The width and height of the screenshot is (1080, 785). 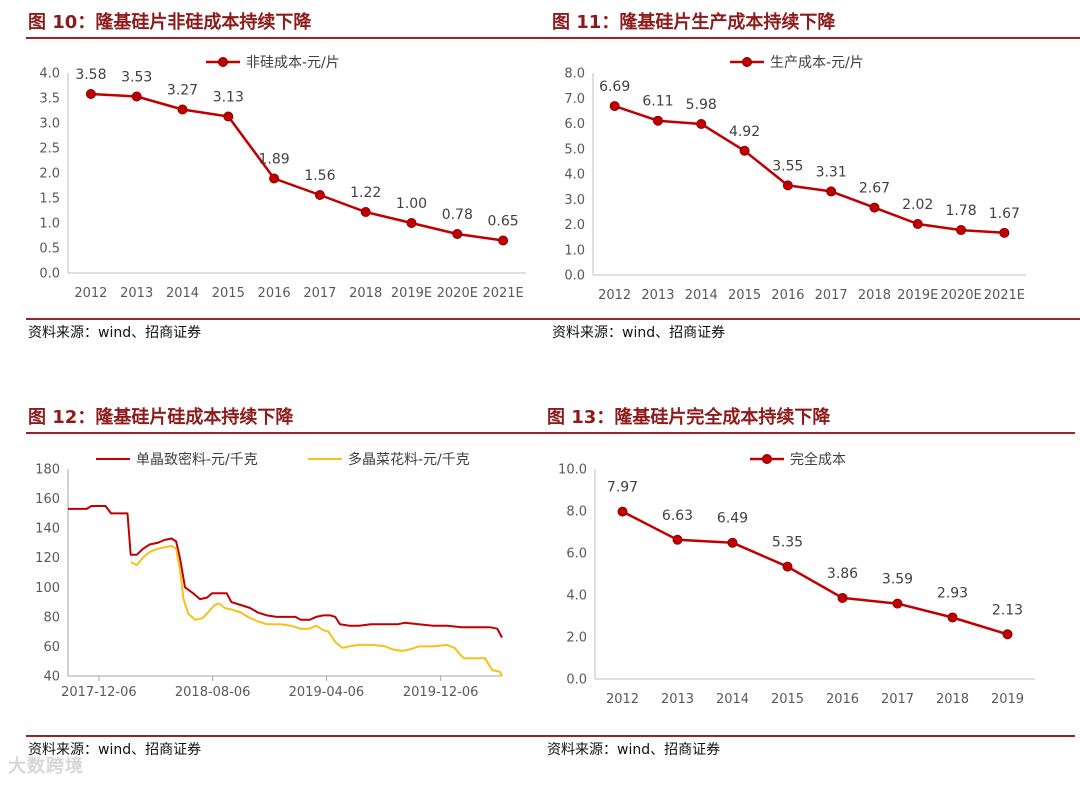 What do you see at coordinates (614, 87) in the screenshot?
I see `data-label: 6.69` at bounding box center [614, 87].